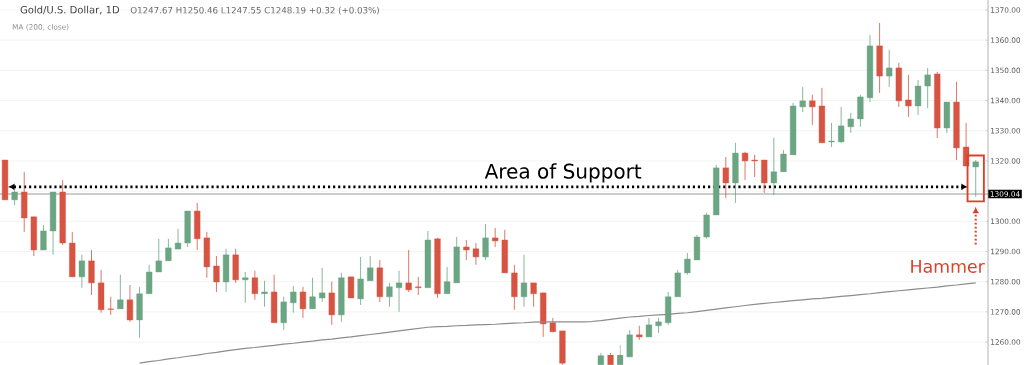 This screenshot has height=365, width=1024. What do you see at coordinates (563, 173) in the screenshot?
I see `ref-line-label: Area of Support` at bounding box center [563, 173].